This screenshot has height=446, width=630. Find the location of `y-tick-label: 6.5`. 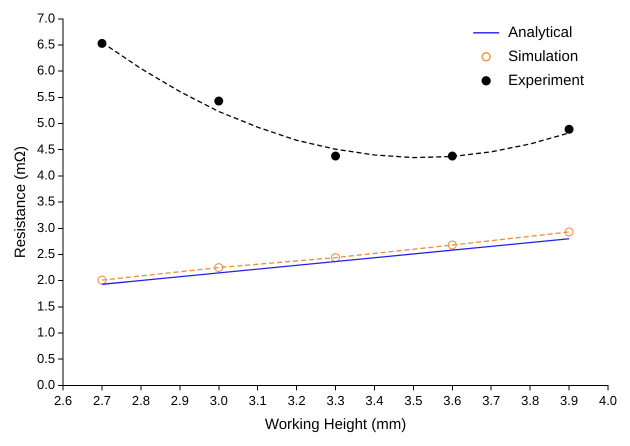

y-tick-label: 6.5 is located at coordinates (46, 44).